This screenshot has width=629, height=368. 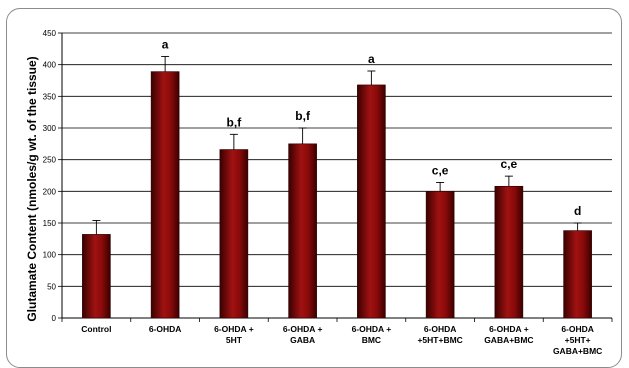 What do you see at coordinates (54, 318) in the screenshot?
I see `y-tick-label: 0` at bounding box center [54, 318].